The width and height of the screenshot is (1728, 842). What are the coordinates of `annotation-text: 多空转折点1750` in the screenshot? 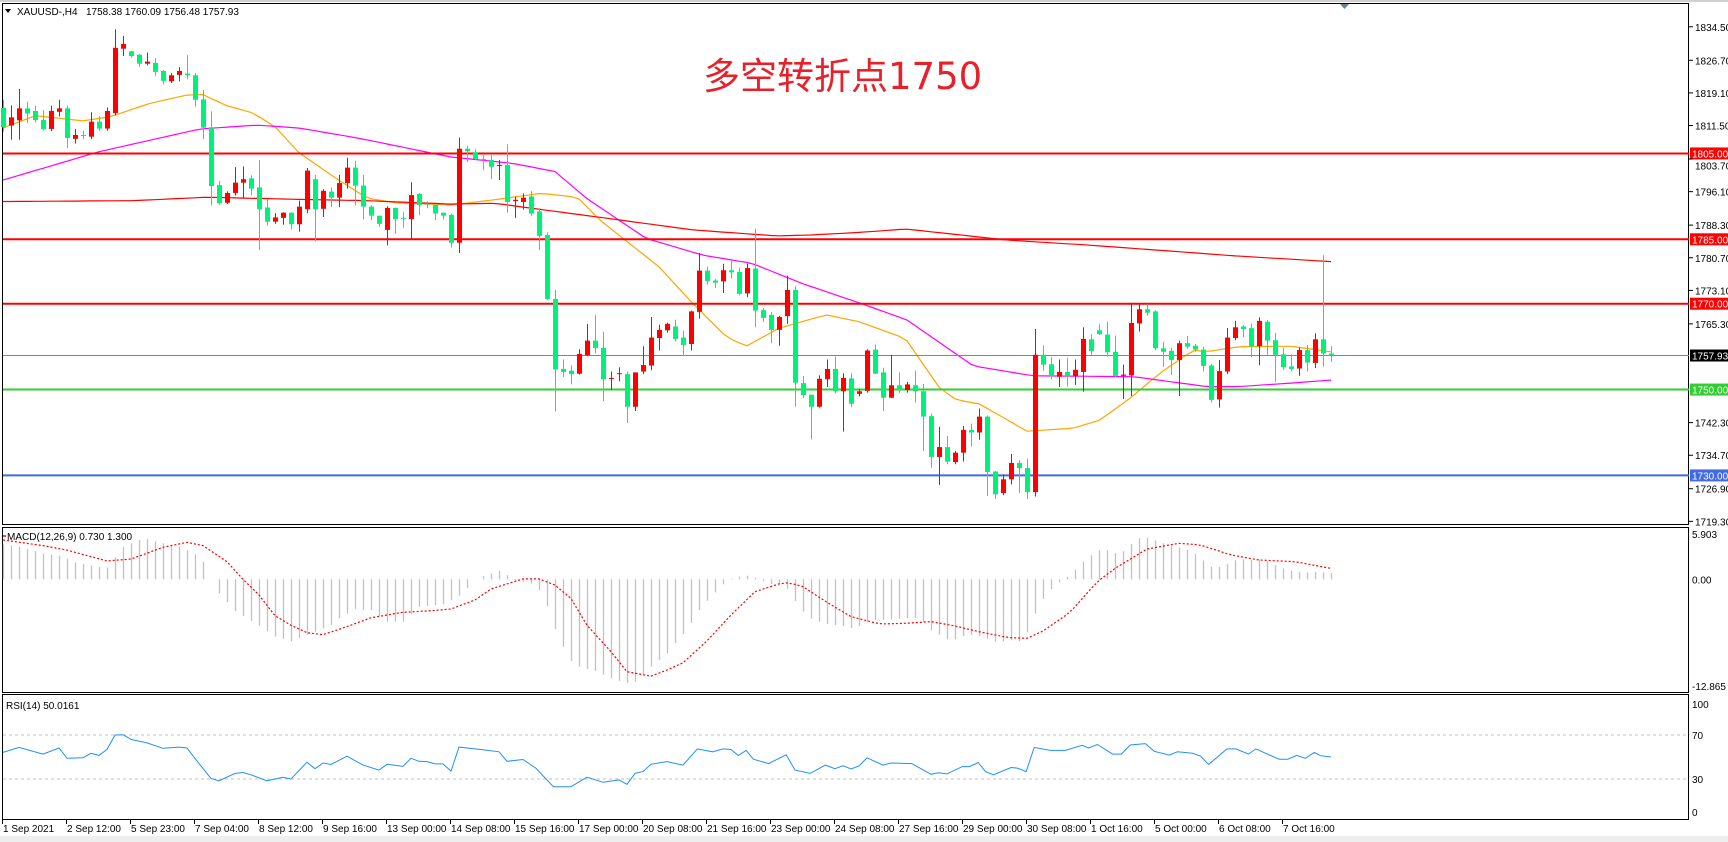 It's located at (842, 76).